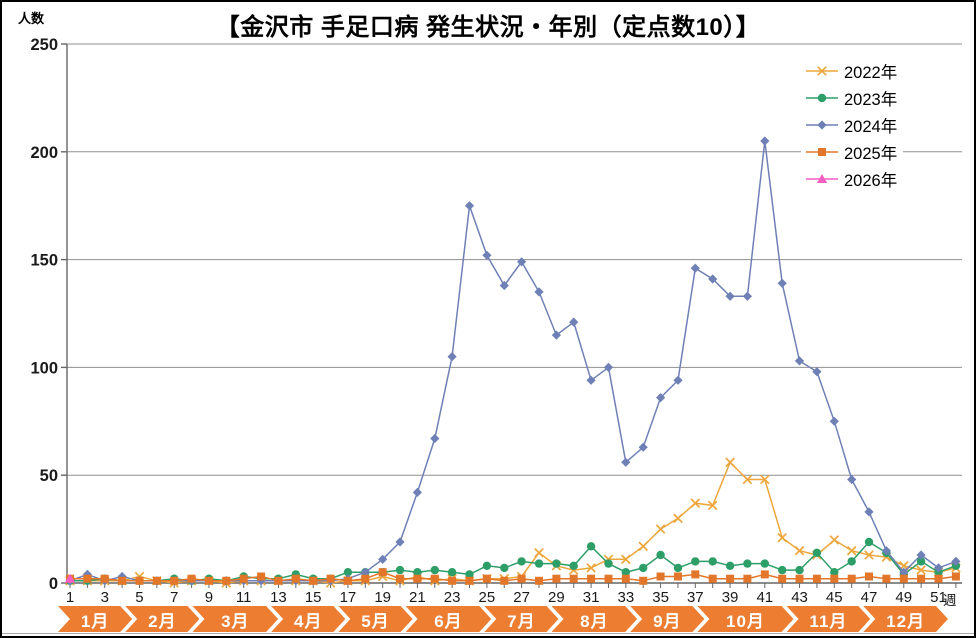 The height and width of the screenshot is (638, 976). I want to click on month-segment: 1月, so click(95, 619).